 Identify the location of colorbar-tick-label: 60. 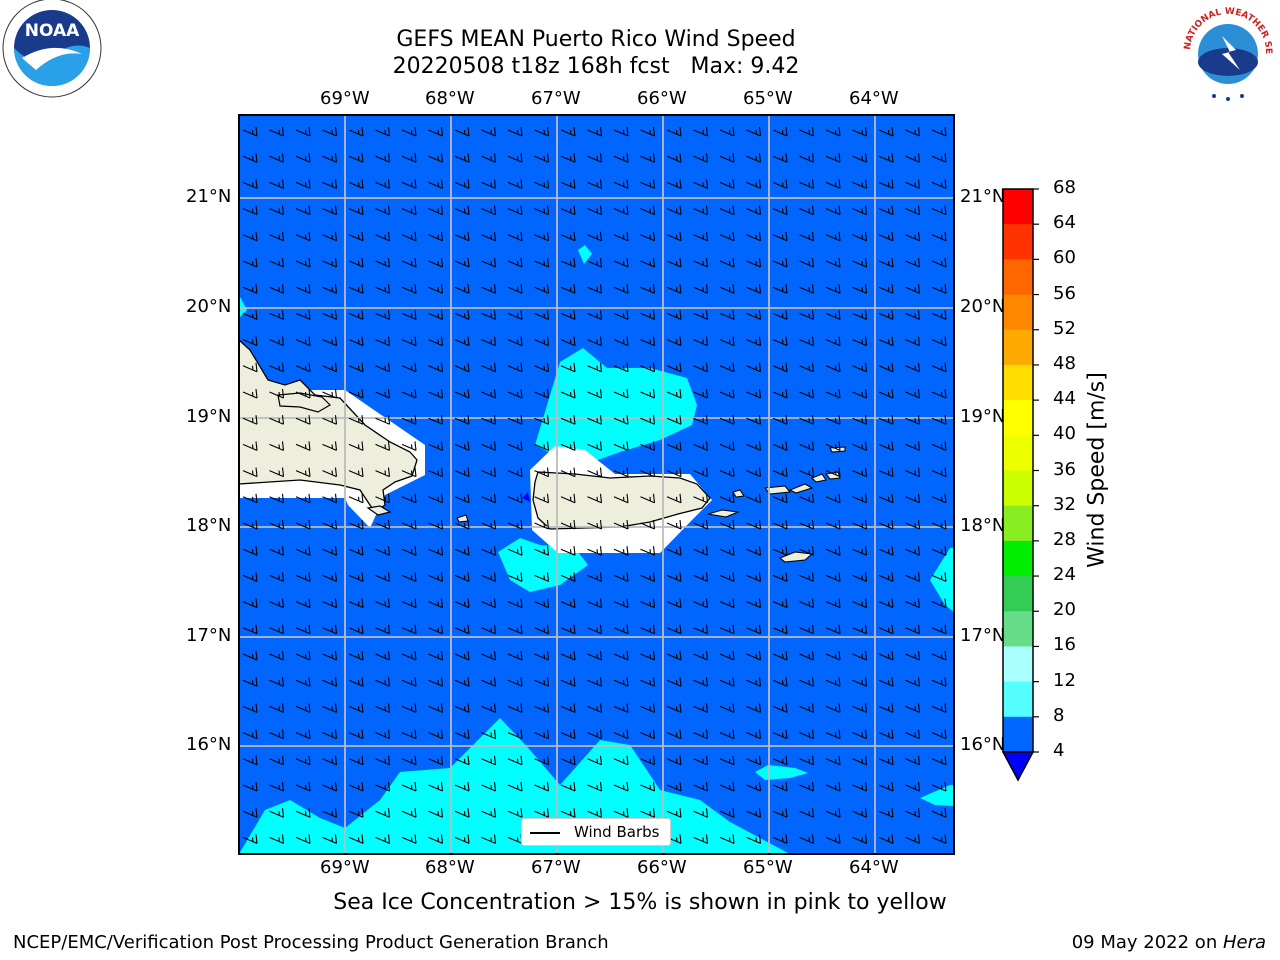
(1064, 258).